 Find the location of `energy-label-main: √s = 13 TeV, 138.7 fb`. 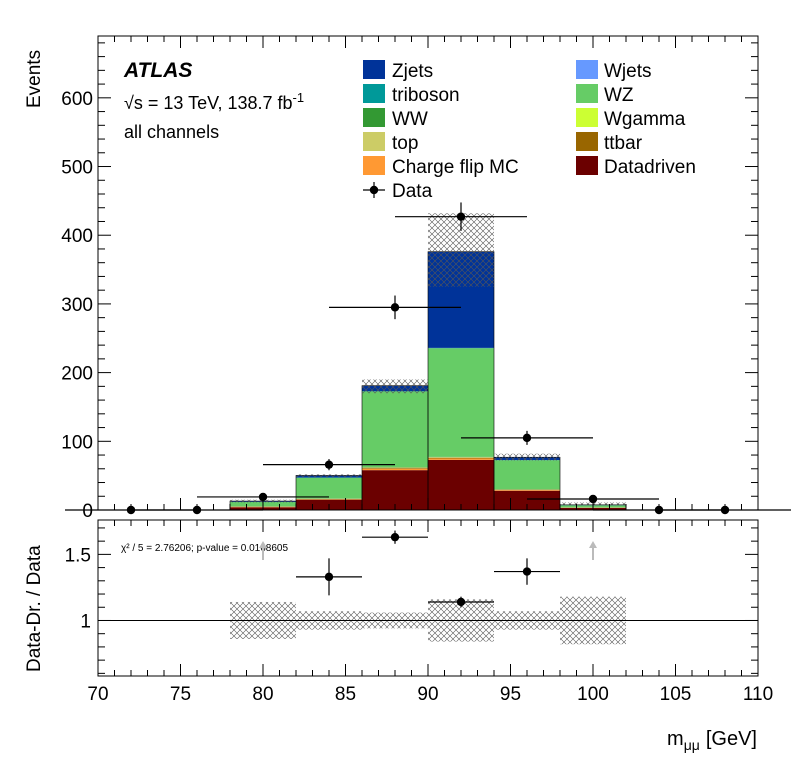

energy-label-main: √s = 13 TeV, 138.7 fb is located at coordinates (208, 103).